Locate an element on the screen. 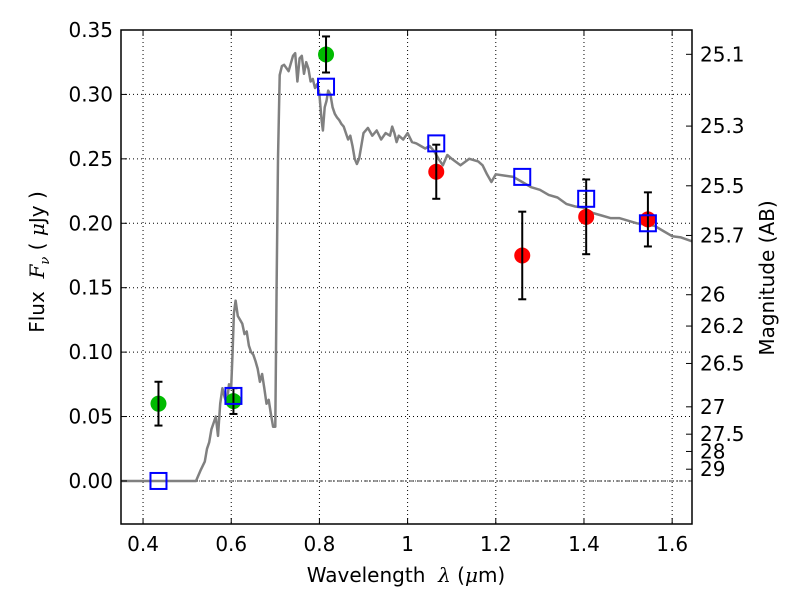 The image size is (800, 604). x-tick-label: 1 is located at coordinates (407, 544).